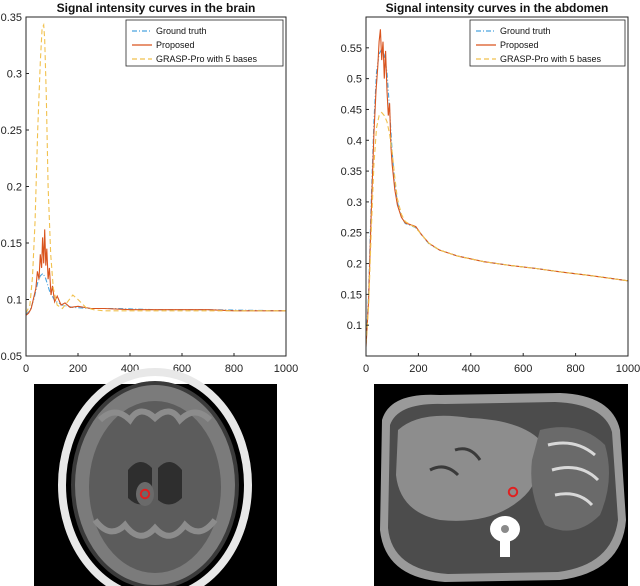  I want to click on y-ticks: 0.1 0.15 0.2 0.25 0.3 0.35 0.4 0.45 0.5 0.55, so click(355, 187).